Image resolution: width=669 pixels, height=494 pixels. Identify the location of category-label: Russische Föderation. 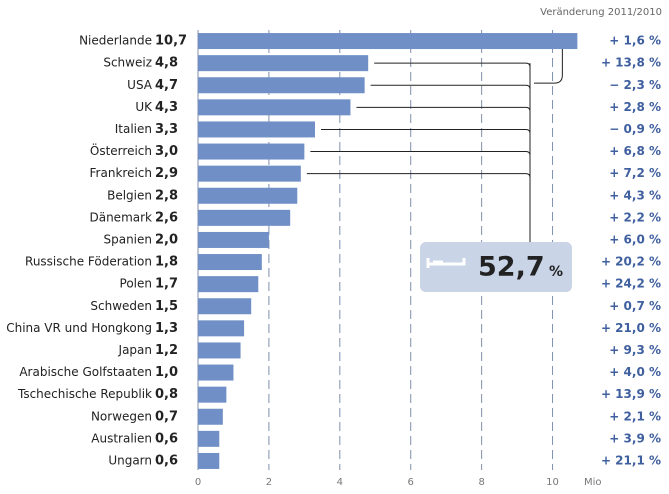
(88, 262).